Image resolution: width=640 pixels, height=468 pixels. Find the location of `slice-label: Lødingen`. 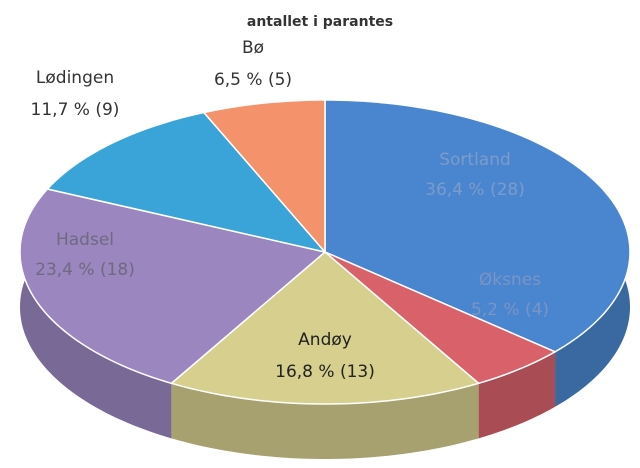

slice-label: Lødingen is located at coordinates (75, 78).